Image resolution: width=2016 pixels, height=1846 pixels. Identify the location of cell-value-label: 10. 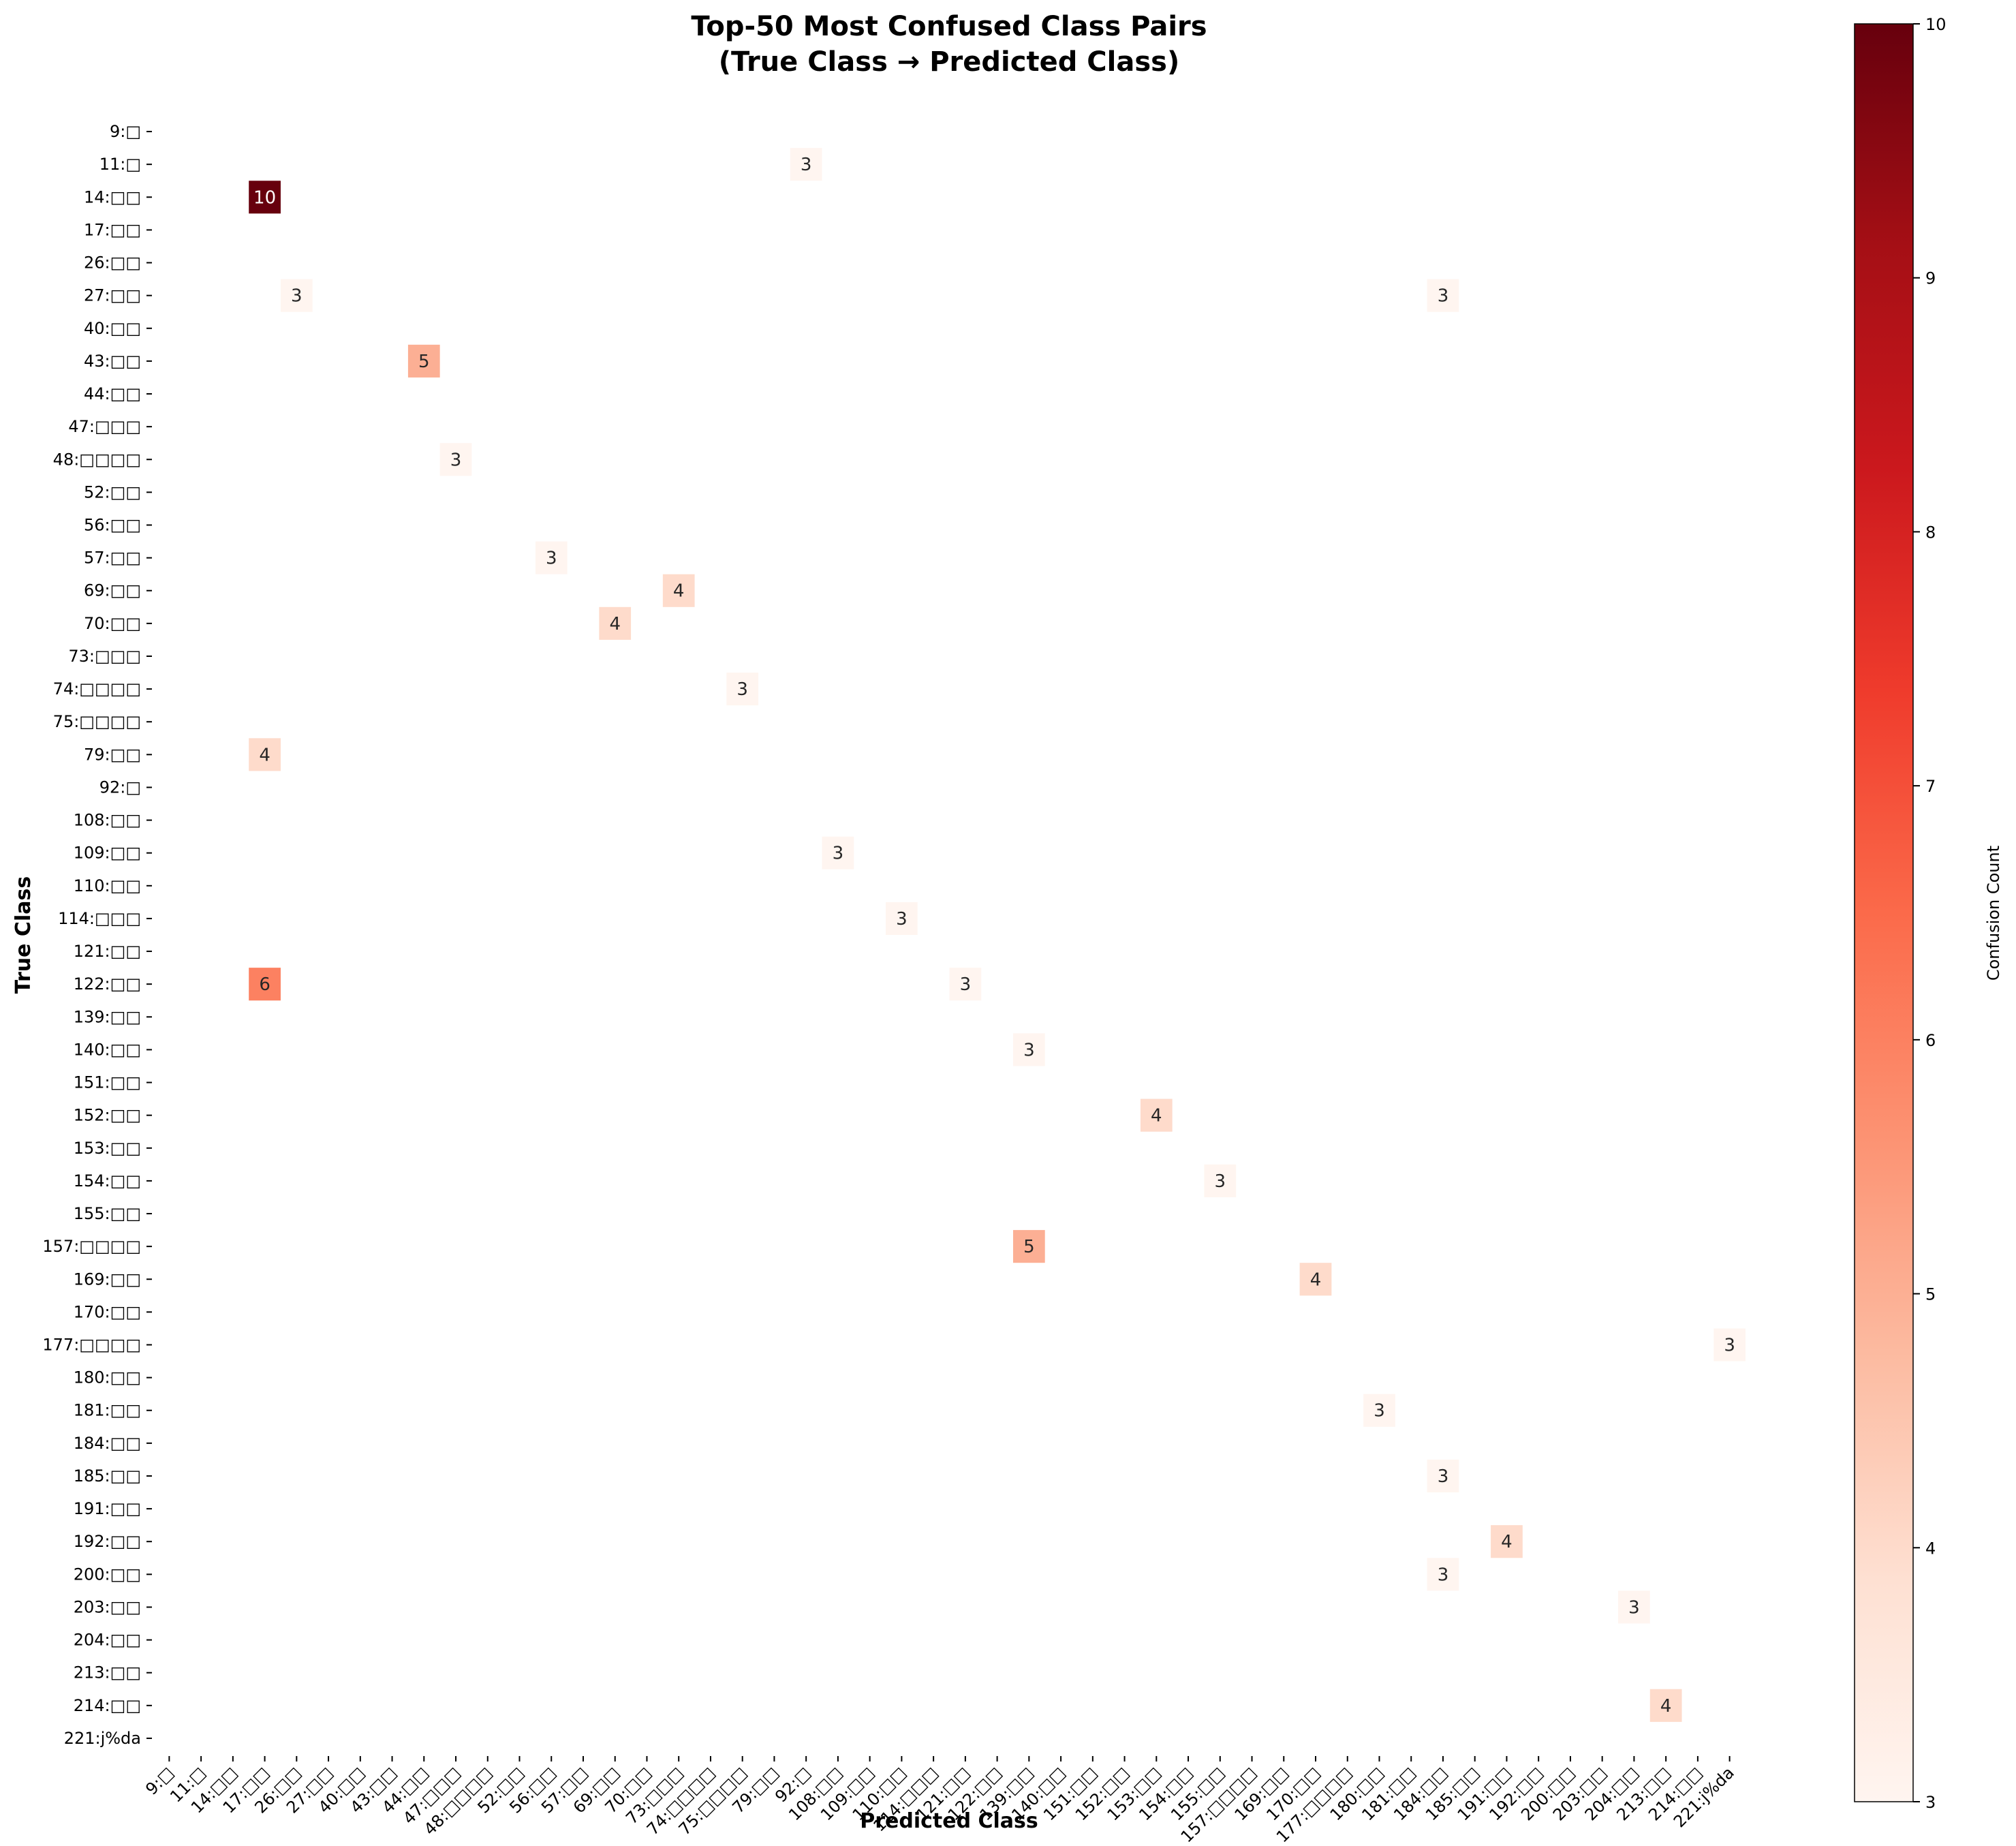
(264, 198).